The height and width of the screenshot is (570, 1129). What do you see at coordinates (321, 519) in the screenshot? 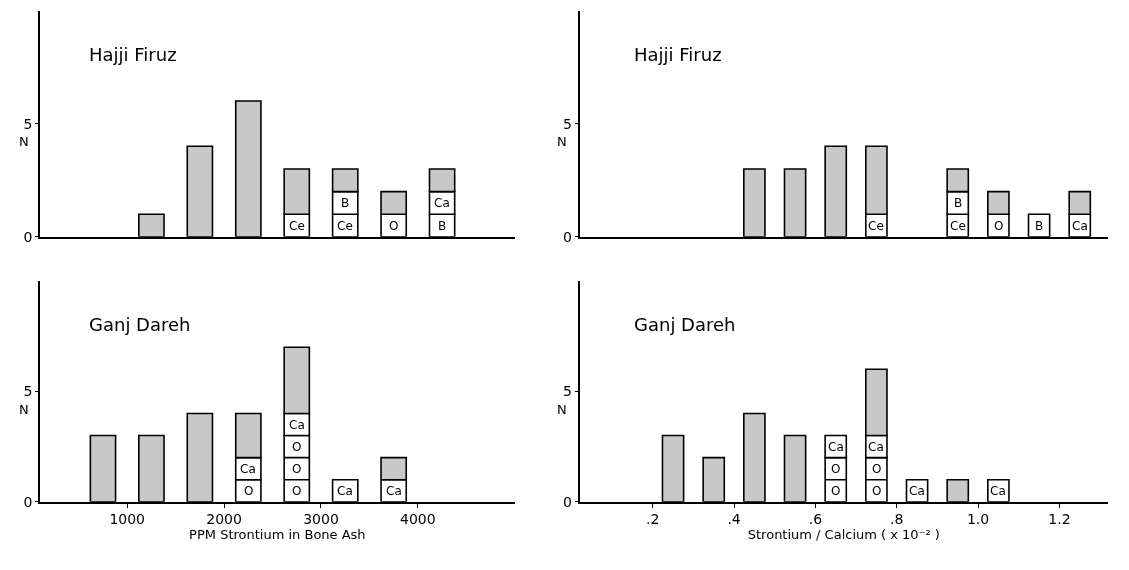
I see `x-tick-label: 3000` at bounding box center [321, 519].